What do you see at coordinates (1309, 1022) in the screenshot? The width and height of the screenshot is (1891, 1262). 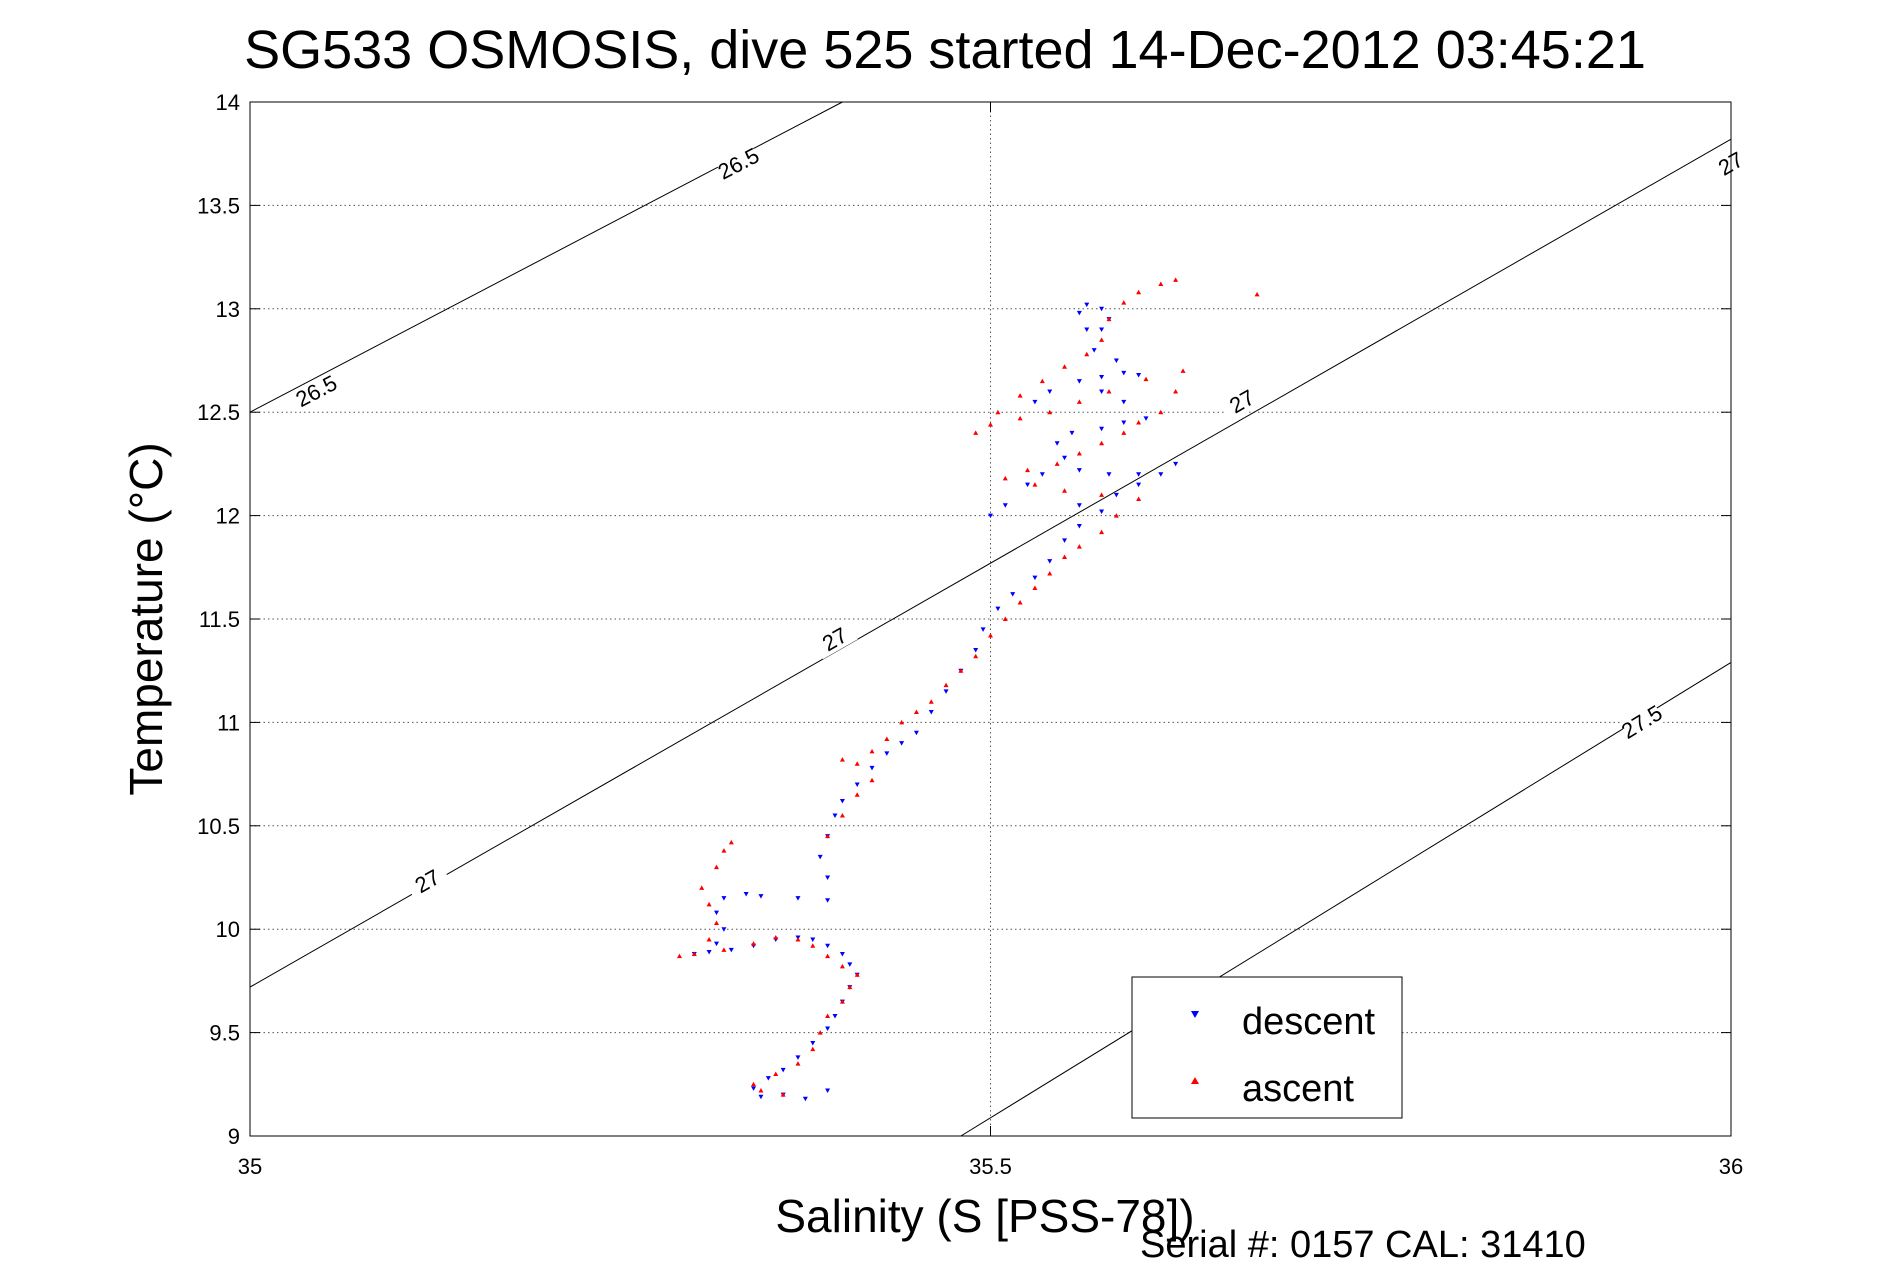 I see `legend-descent-label: descent` at bounding box center [1309, 1022].